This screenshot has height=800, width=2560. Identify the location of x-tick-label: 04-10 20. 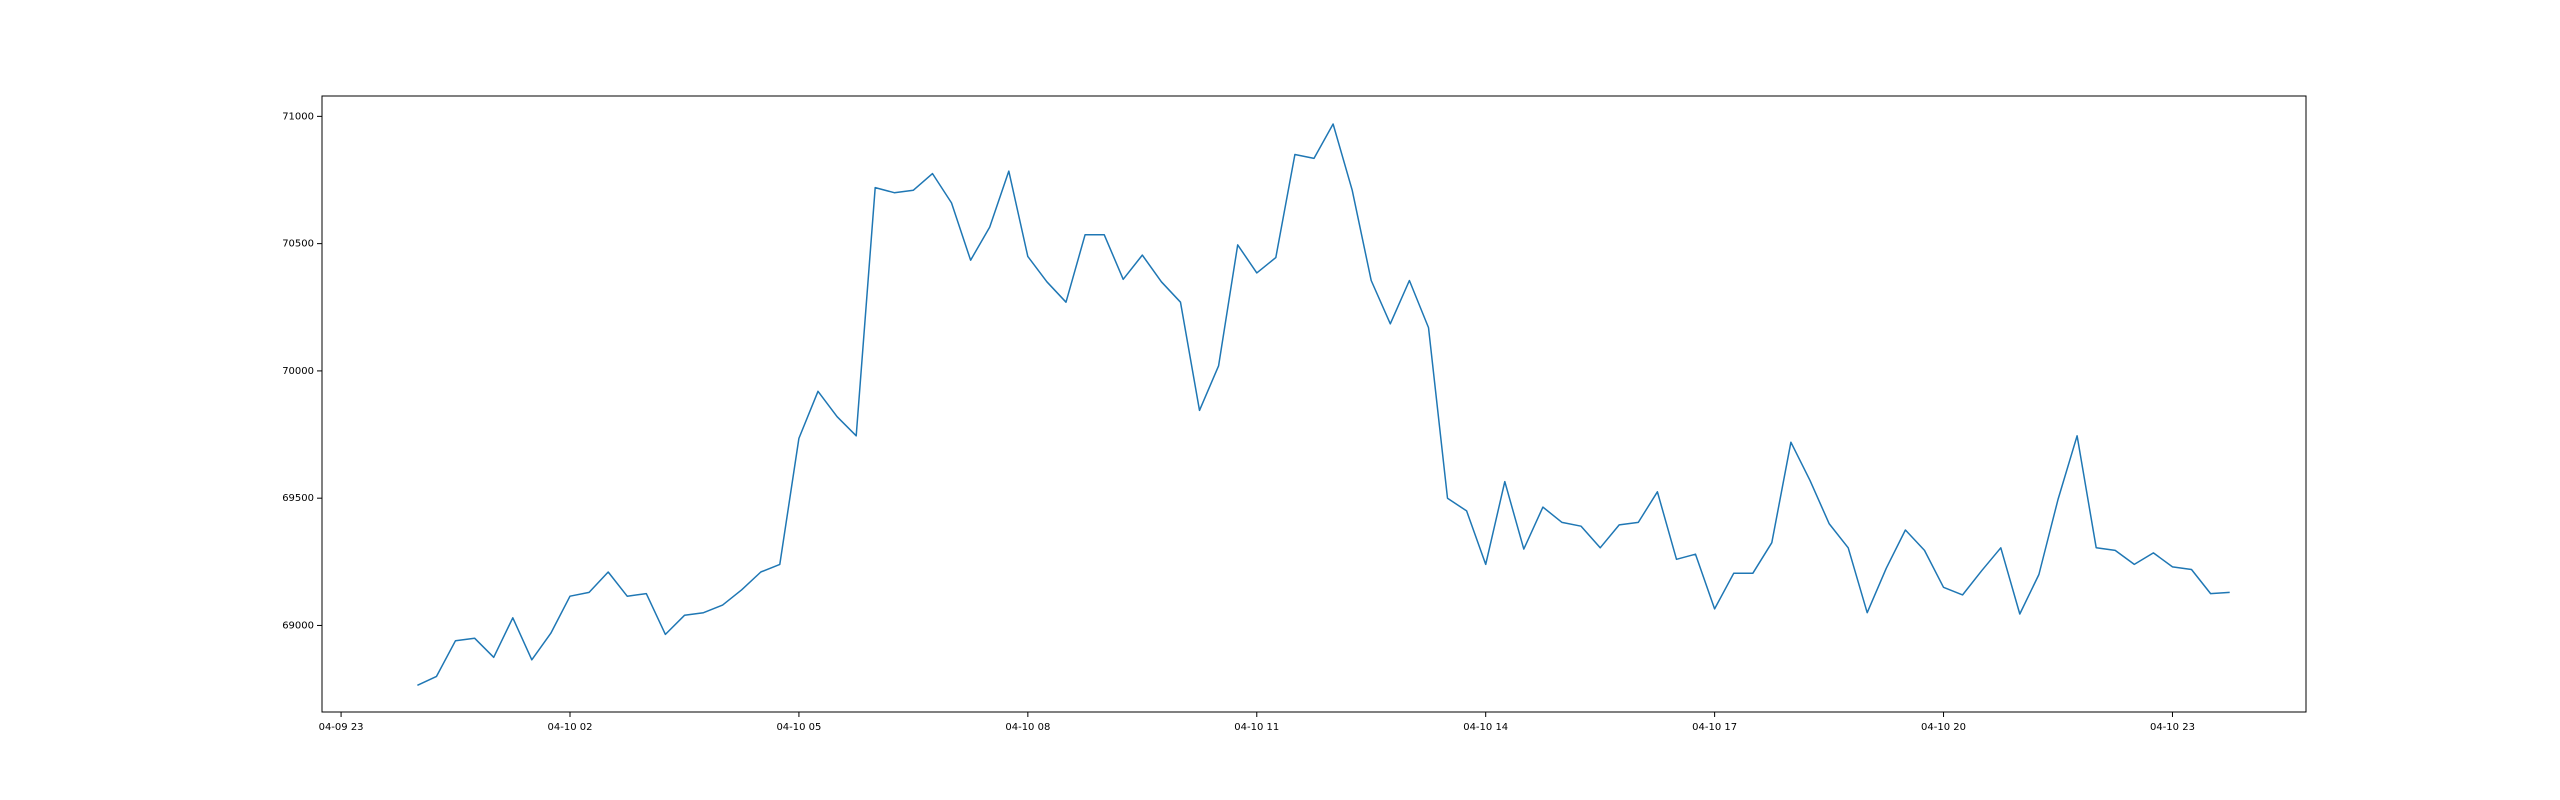
(1943, 727).